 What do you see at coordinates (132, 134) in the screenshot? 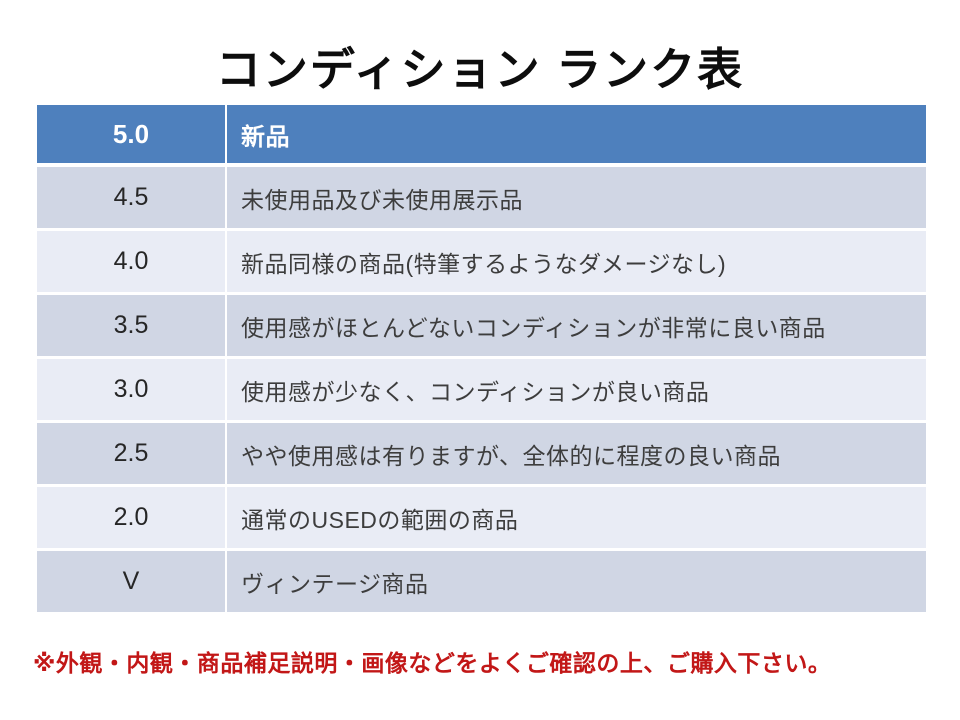
I see `rank-header-cell: 5.0` at bounding box center [132, 134].